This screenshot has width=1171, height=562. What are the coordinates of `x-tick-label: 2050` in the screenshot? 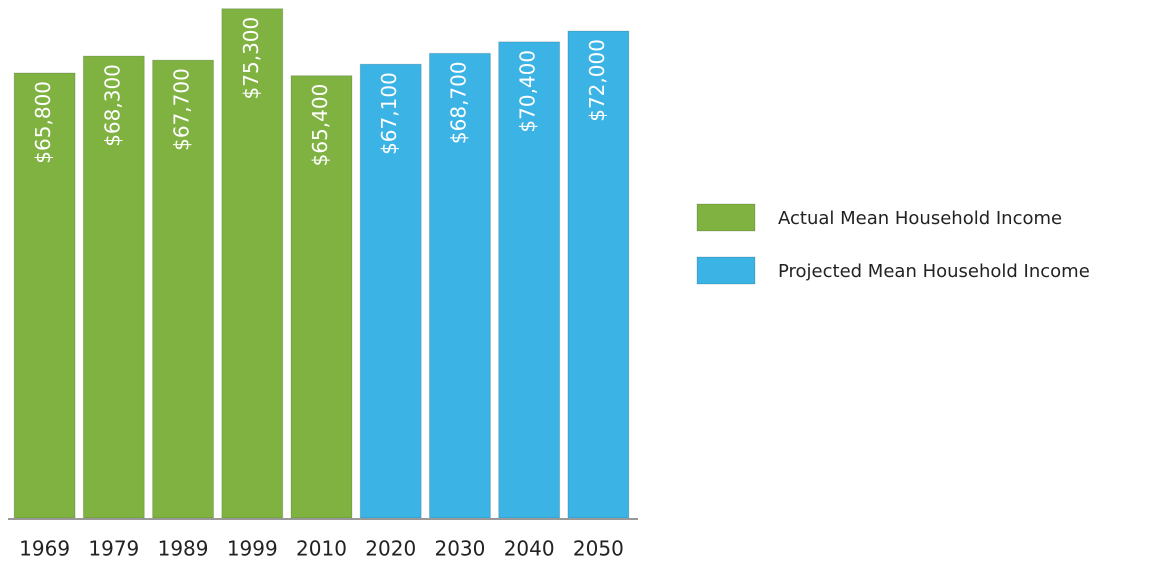 It's located at (598, 549).